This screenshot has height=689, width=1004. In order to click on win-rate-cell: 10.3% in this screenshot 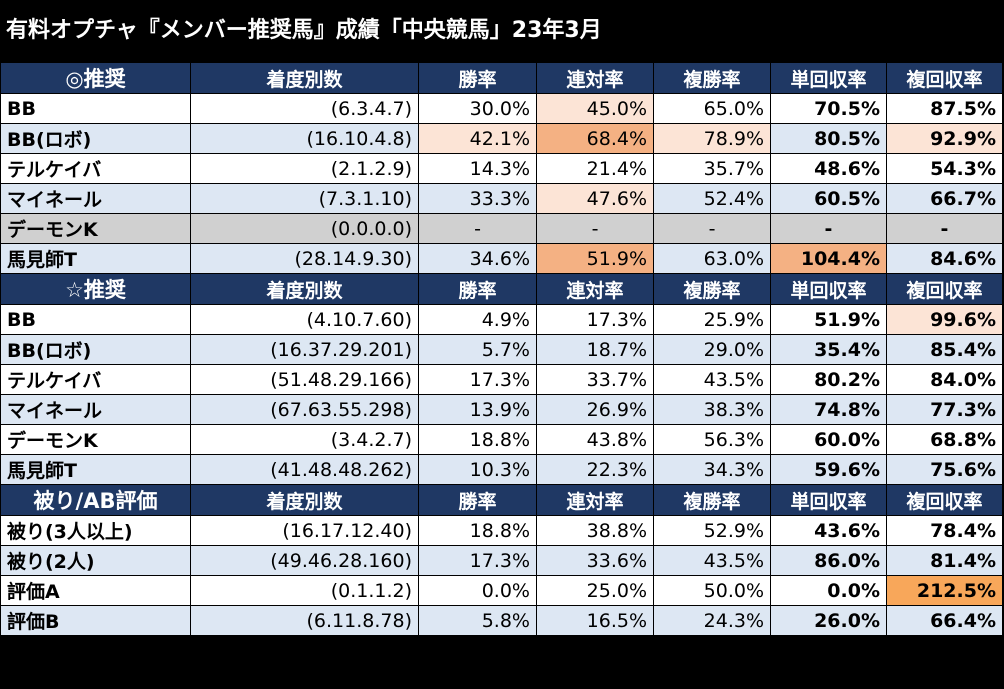, I will do `click(477, 469)`.